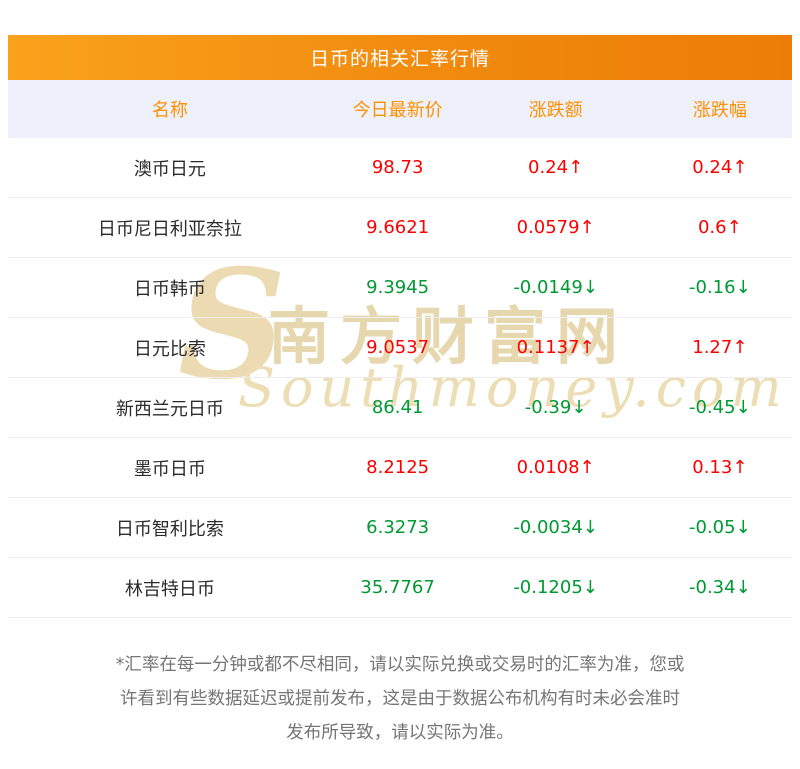  I want to click on change-pct: -0.16↓, so click(720, 287).